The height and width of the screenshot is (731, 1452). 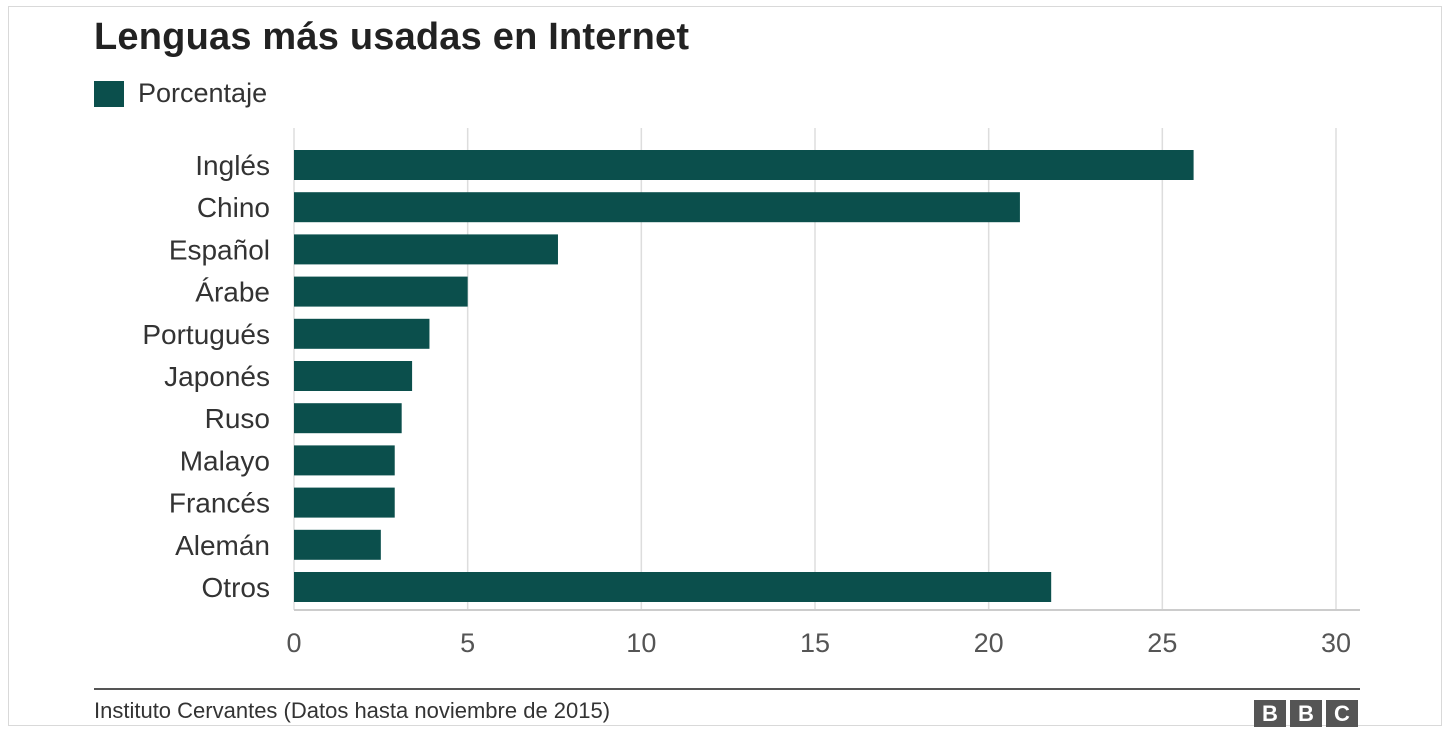 What do you see at coordinates (236, 587) in the screenshot?
I see `category-label: Otros` at bounding box center [236, 587].